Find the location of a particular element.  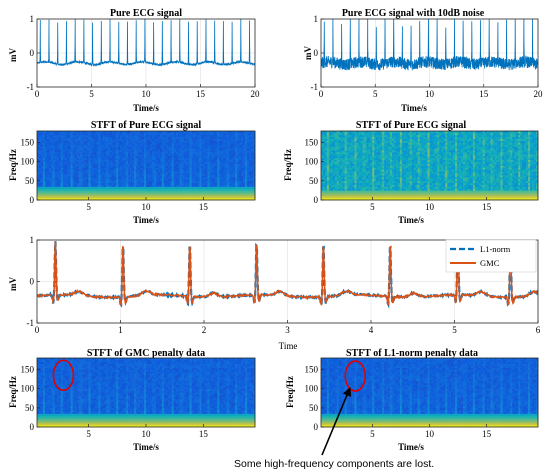

plot-area is located at coordinates (146, 165).